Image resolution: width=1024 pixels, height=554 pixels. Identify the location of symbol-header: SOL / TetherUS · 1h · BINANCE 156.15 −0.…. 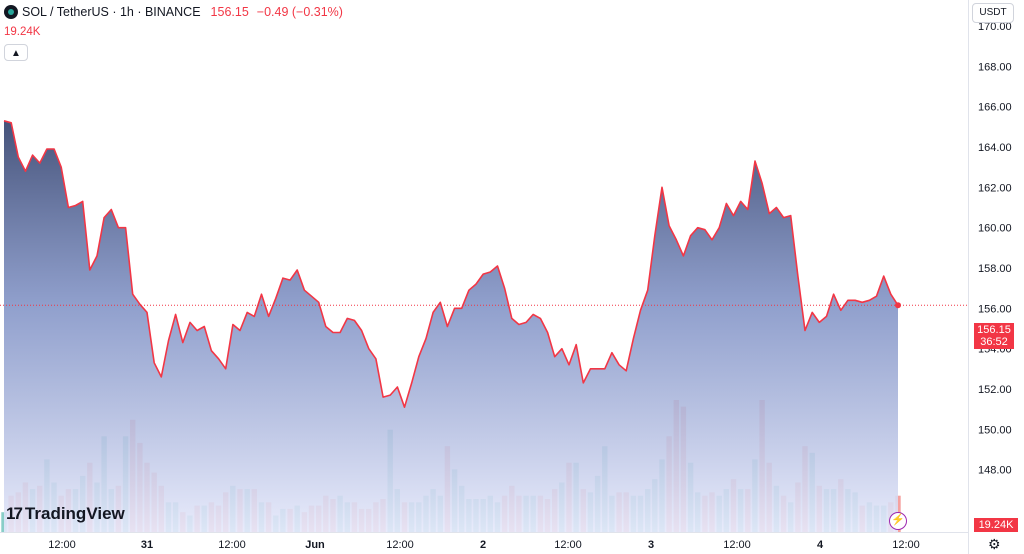
(173, 12).